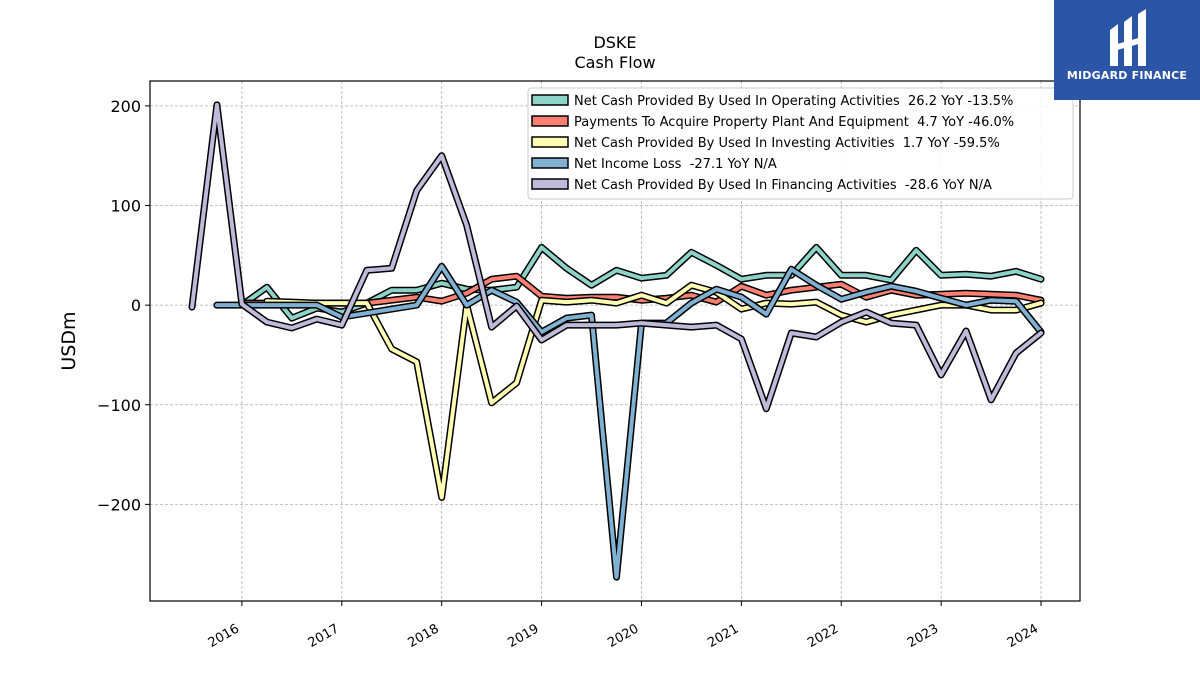 This screenshot has width=1200, height=675. What do you see at coordinates (1127, 75) in the screenshot?
I see `logo-text: MIDGARD FINANCE` at bounding box center [1127, 75].